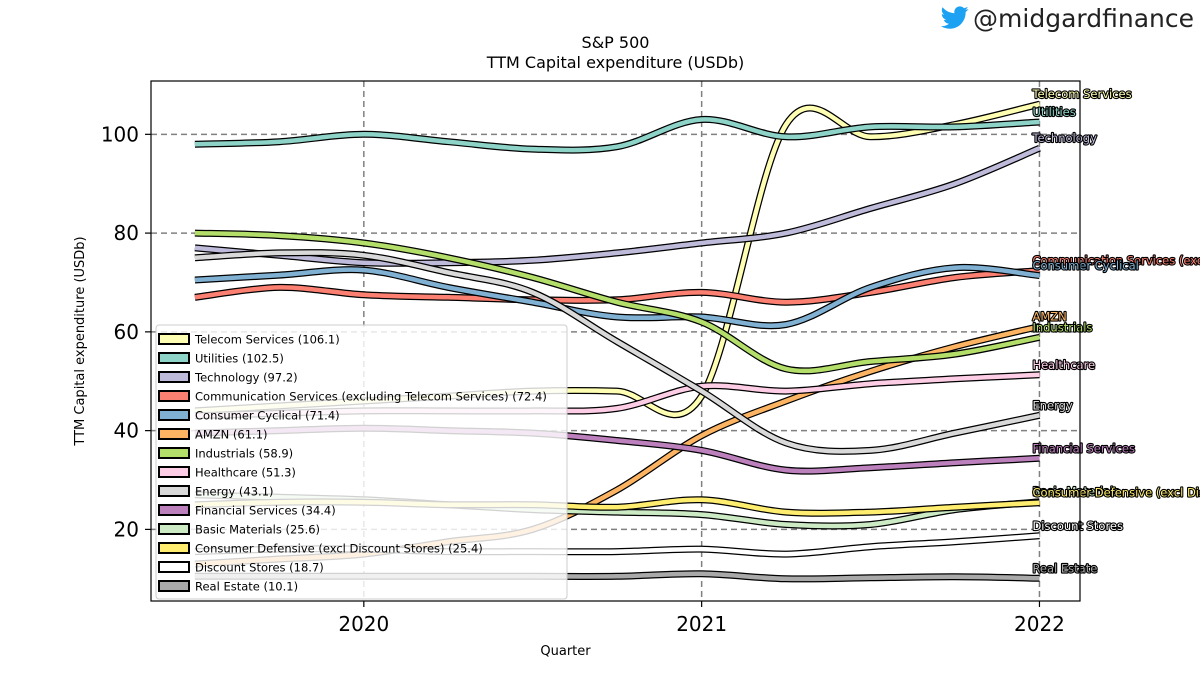  Describe the element at coordinates (1062, 327) in the screenshot. I see `series-end-label: Industrials` at that location.